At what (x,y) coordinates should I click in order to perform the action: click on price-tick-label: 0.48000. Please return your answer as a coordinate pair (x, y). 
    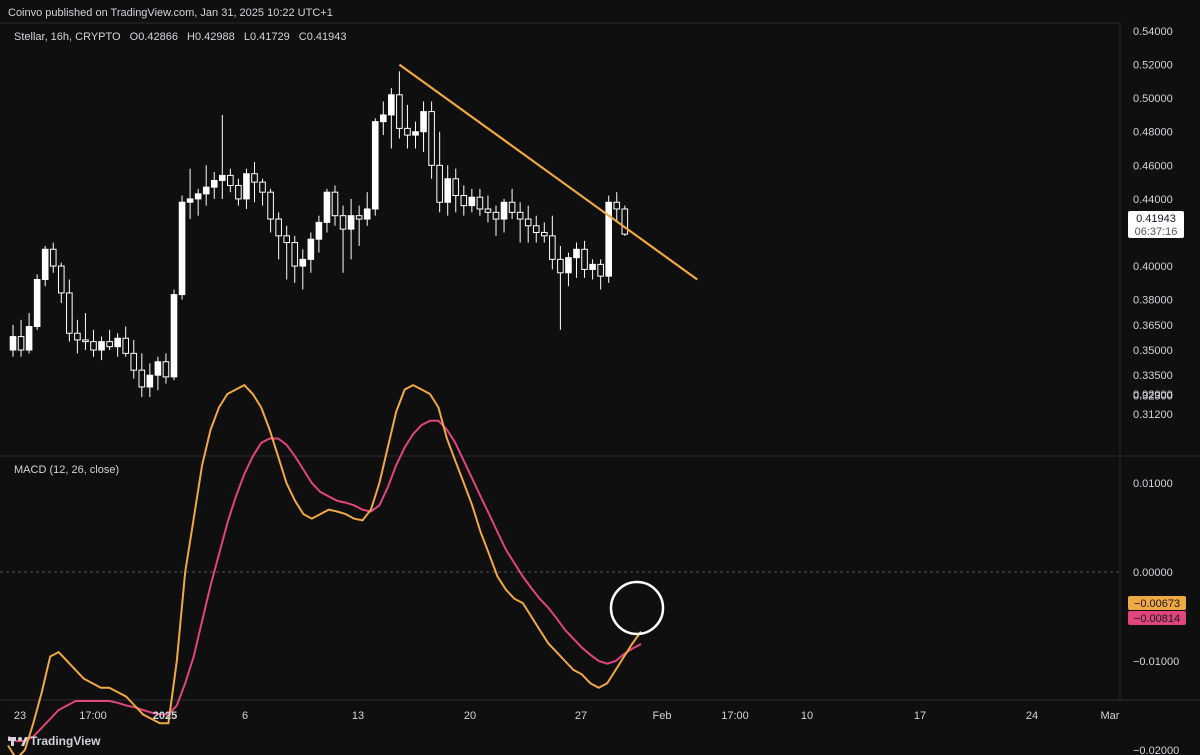
    Looking at the image, I should click on (1153, 133).